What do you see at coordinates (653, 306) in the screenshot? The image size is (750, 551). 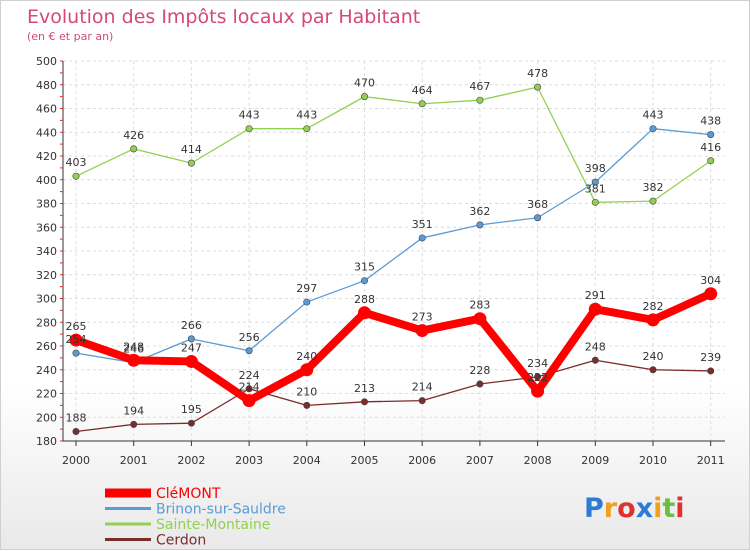 I see `data-label: 282` at bounding box center [653, 306].